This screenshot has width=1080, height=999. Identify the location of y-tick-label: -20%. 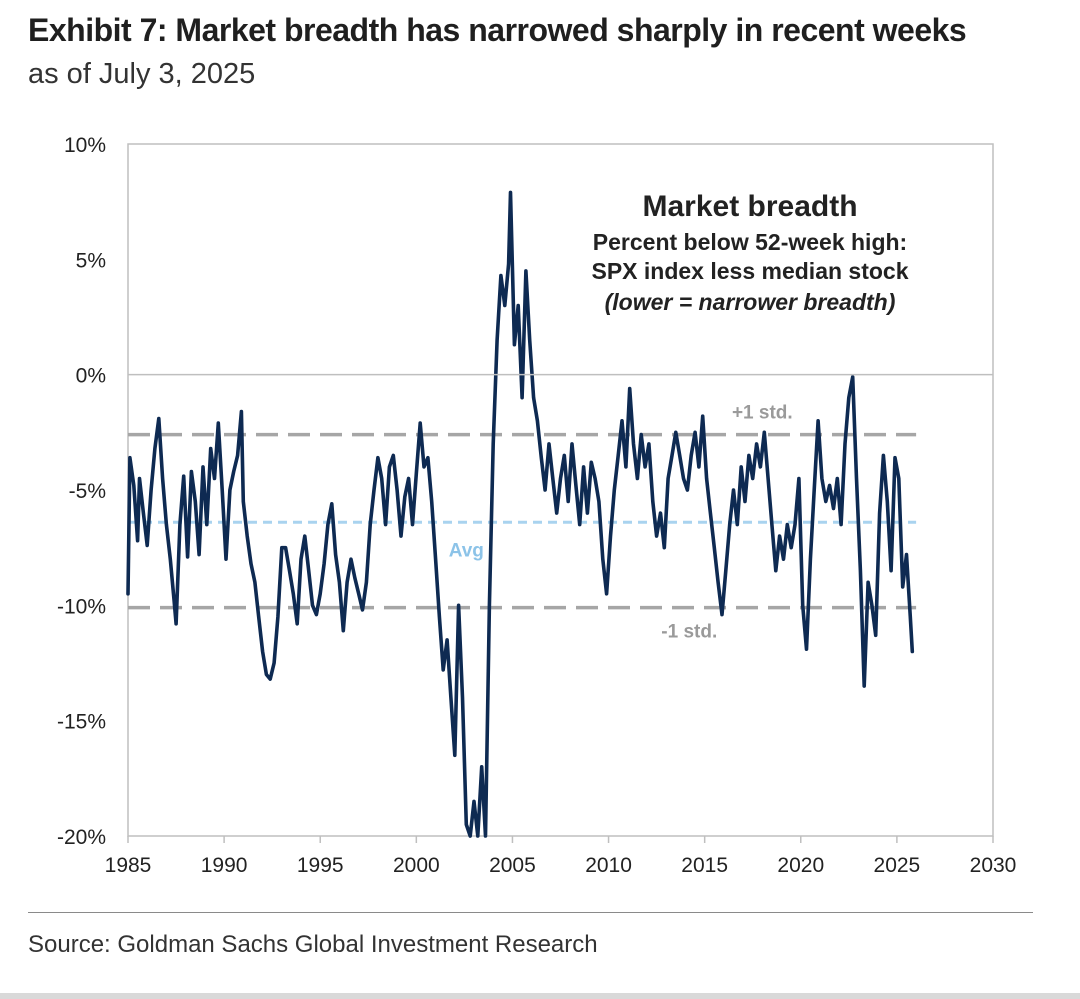
(81, 837).